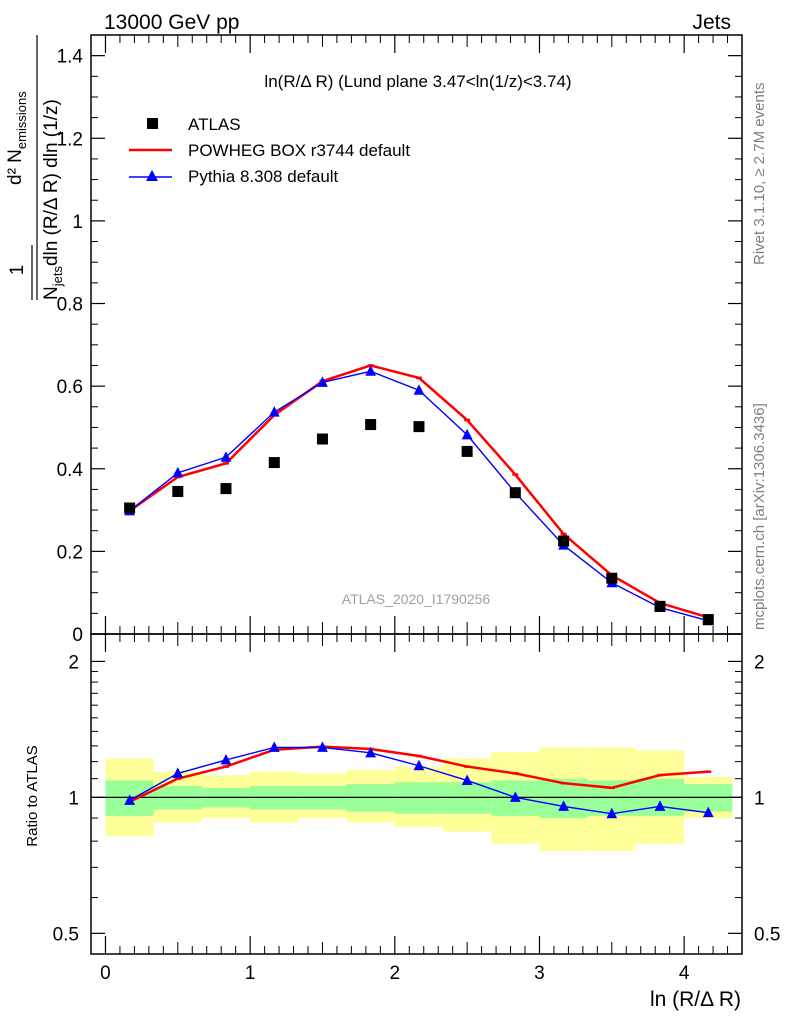  What do you see at coordinates (51, 182) in the screenshot?
I see `ylabel-denominator-rest: dln (R/Δ R) dln (1/z)` at bounding box center [51, 182].